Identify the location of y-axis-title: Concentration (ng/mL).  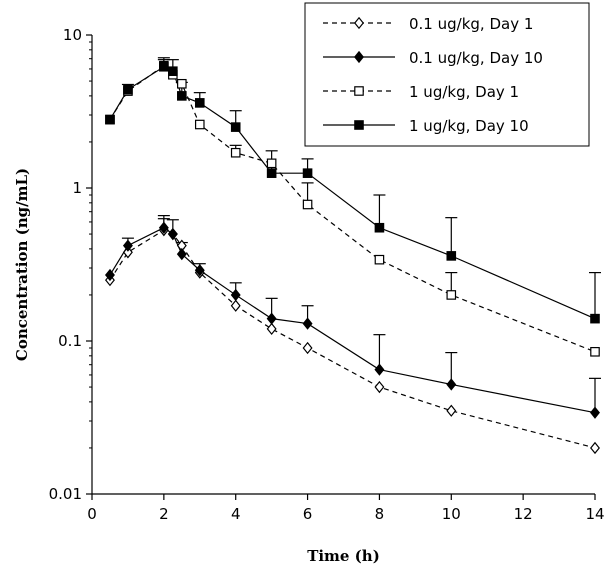
(22, 264).